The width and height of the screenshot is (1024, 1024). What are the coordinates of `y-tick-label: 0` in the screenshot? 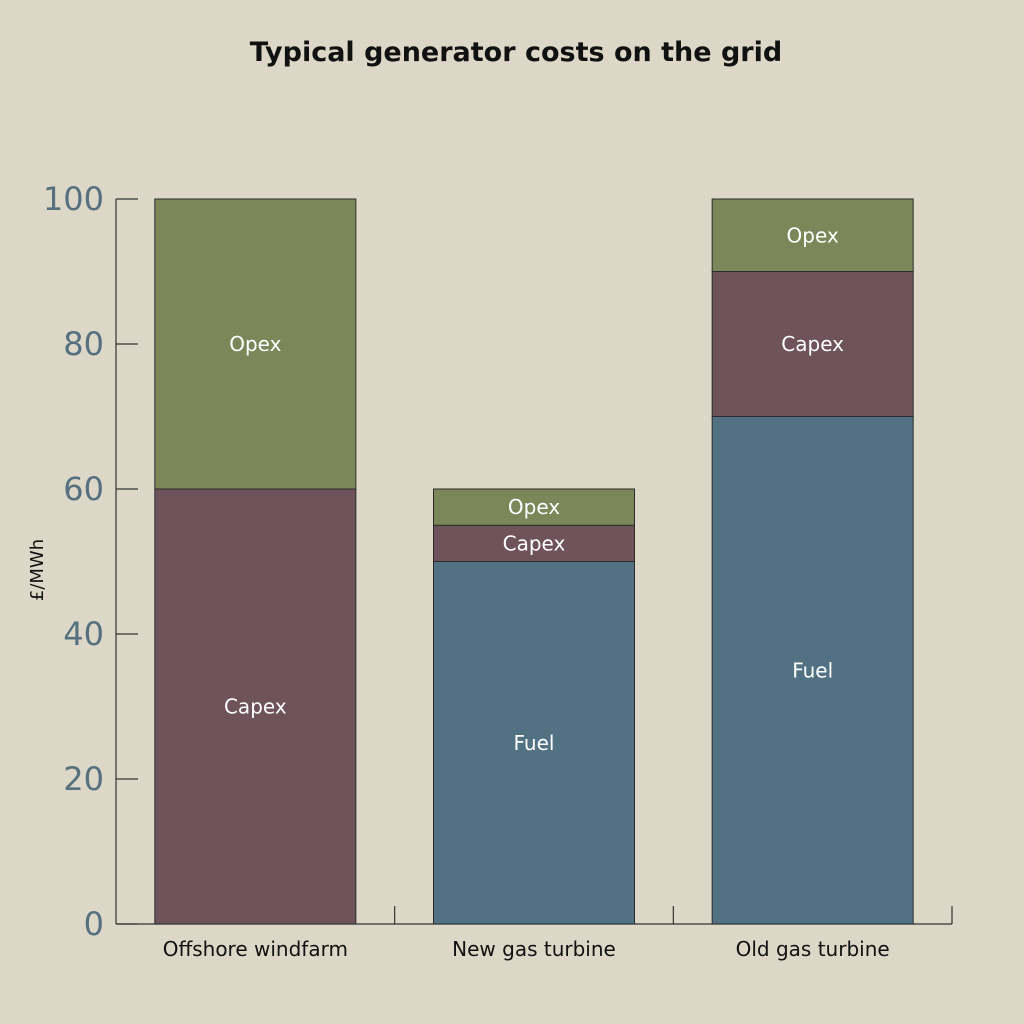 It's located at (94, 924).